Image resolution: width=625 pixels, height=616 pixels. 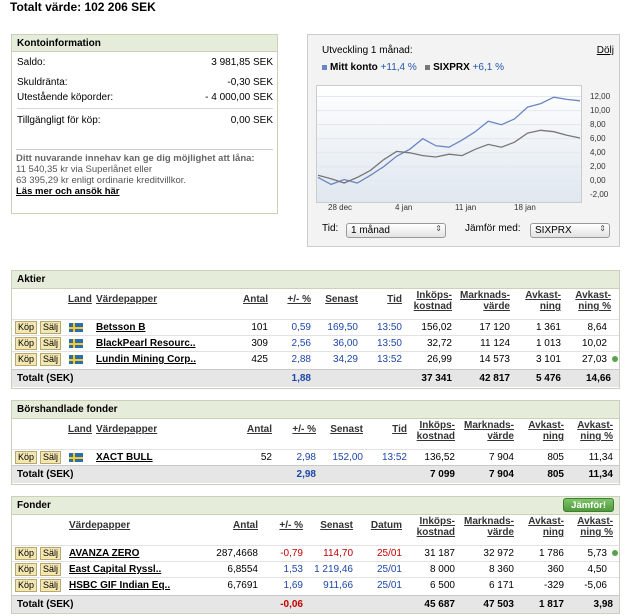 What do you see at coordinates (68, 191) in the screenshot?
I see `apply-link: Läs mer och ansök här` at bounding box center [68, 191].